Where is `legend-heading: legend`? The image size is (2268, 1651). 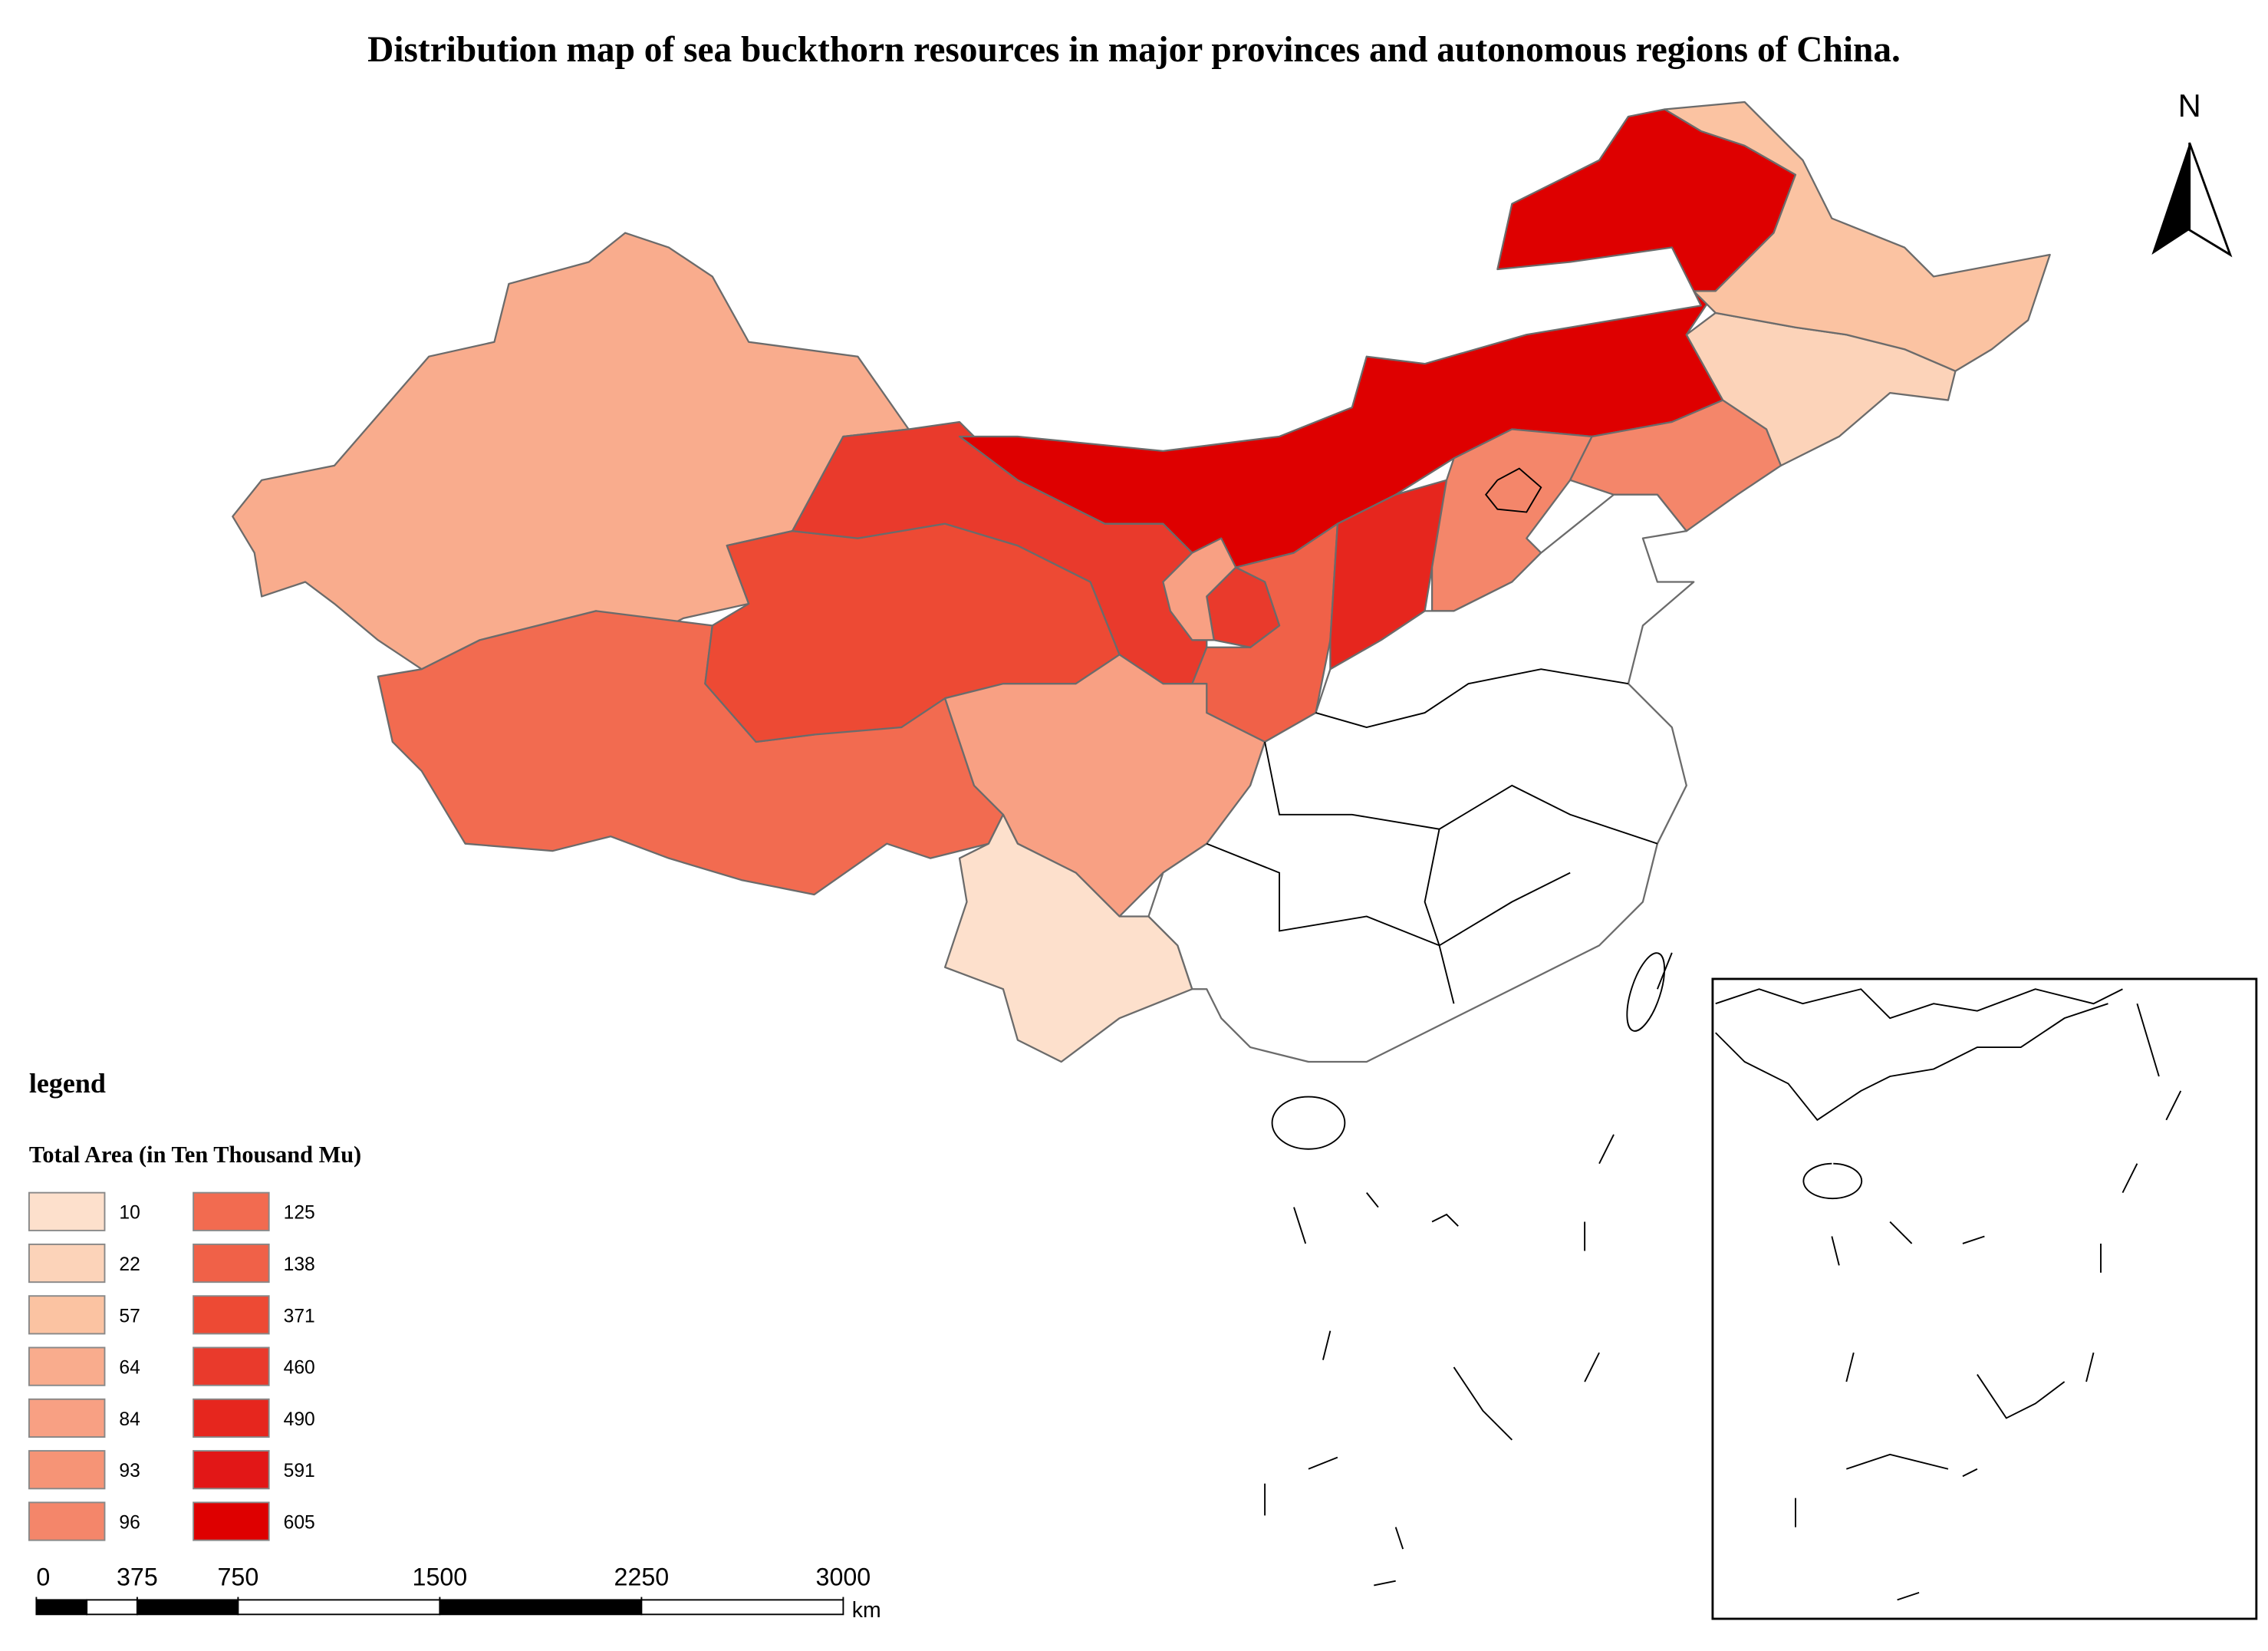
legend-heading: legend is located at coordinates (67, 1083).